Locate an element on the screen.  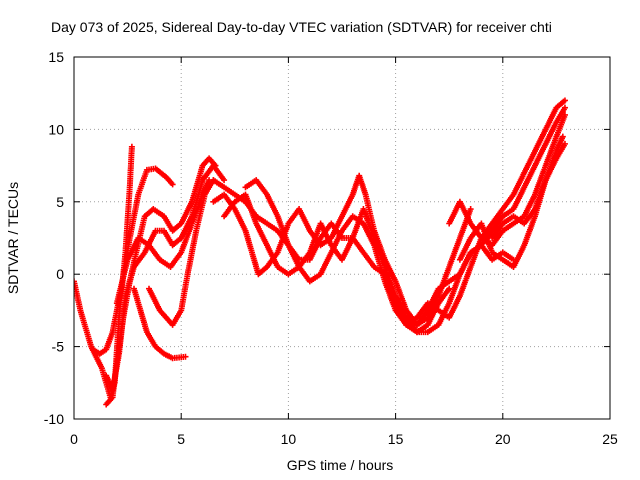
y-tick-label: 15 is located at coordinates (56, 57).